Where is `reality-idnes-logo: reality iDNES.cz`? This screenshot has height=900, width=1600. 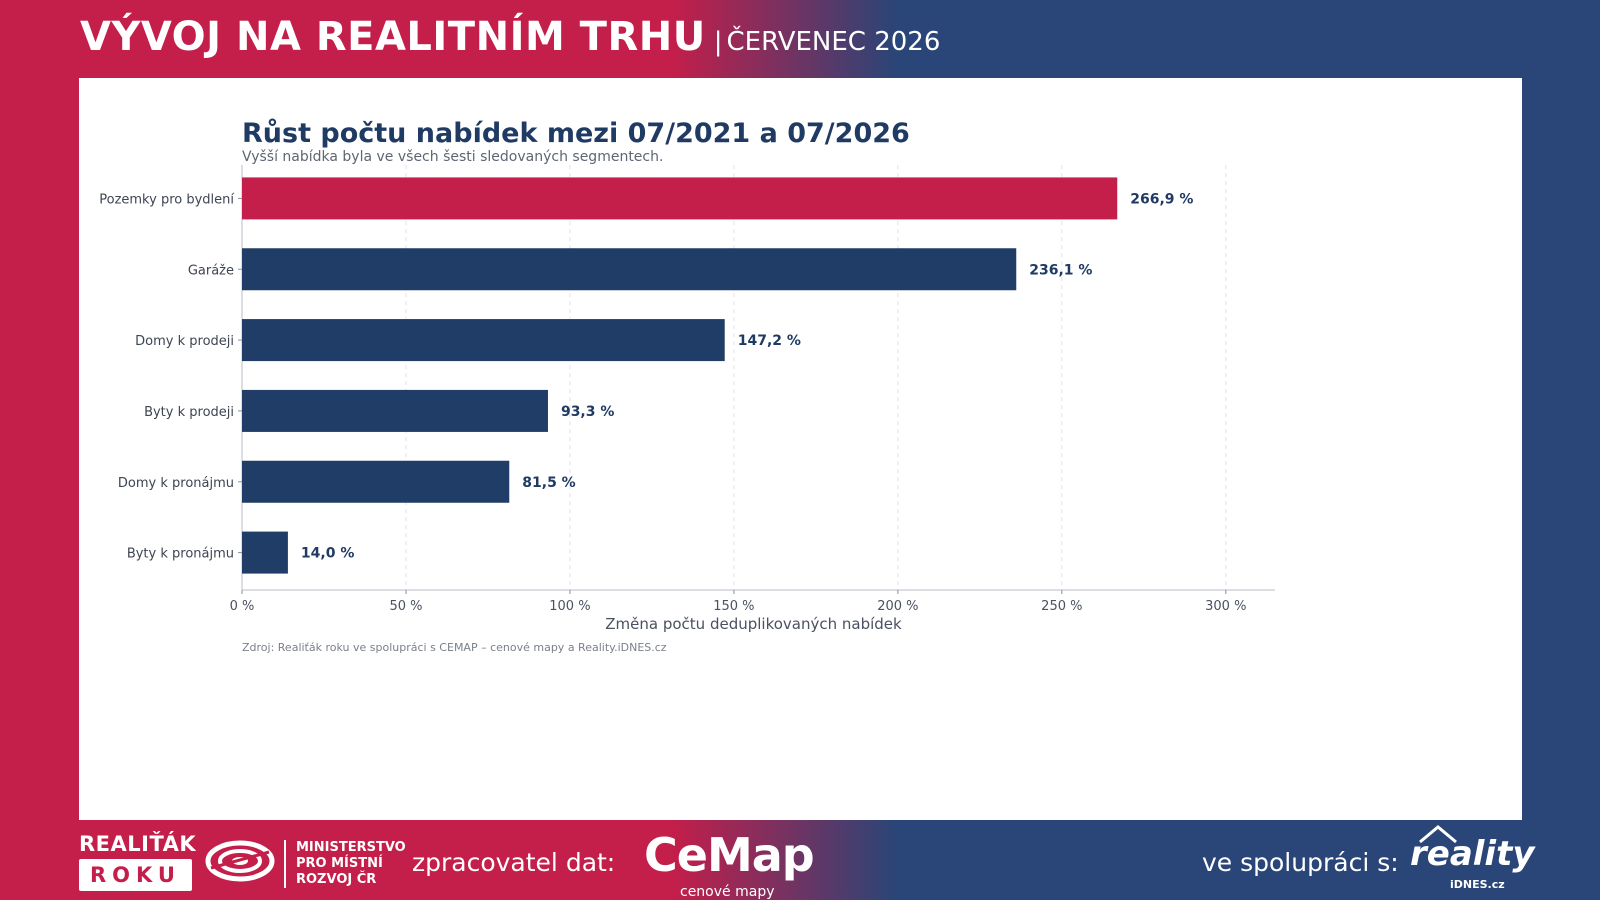 reality-idnes-logo: reality iDNES.cz is located at coordinates (1472, 858).